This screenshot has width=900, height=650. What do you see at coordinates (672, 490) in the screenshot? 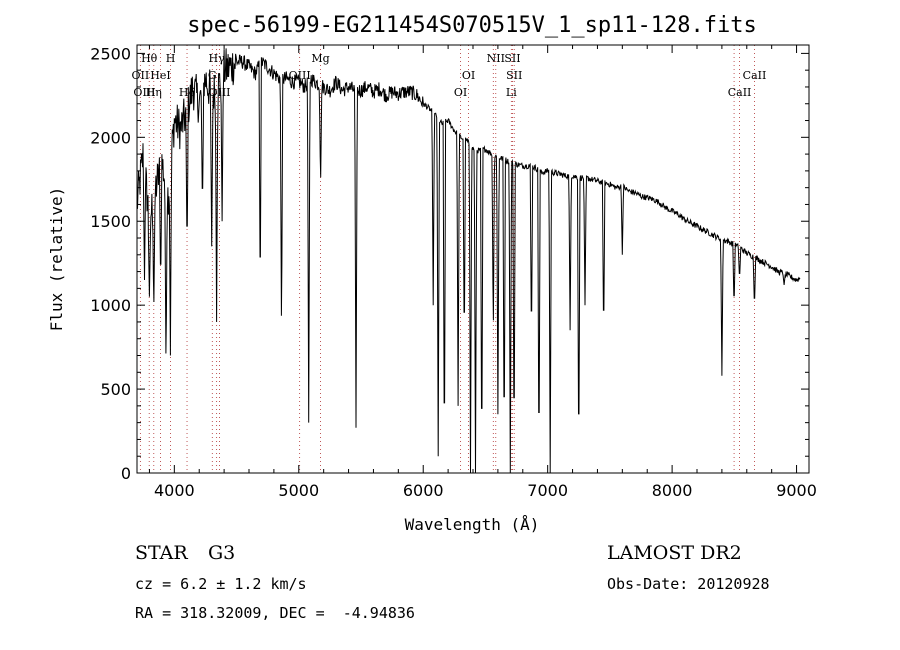
I see `x-tick-label: 8000` at bounding box center [672, 490].